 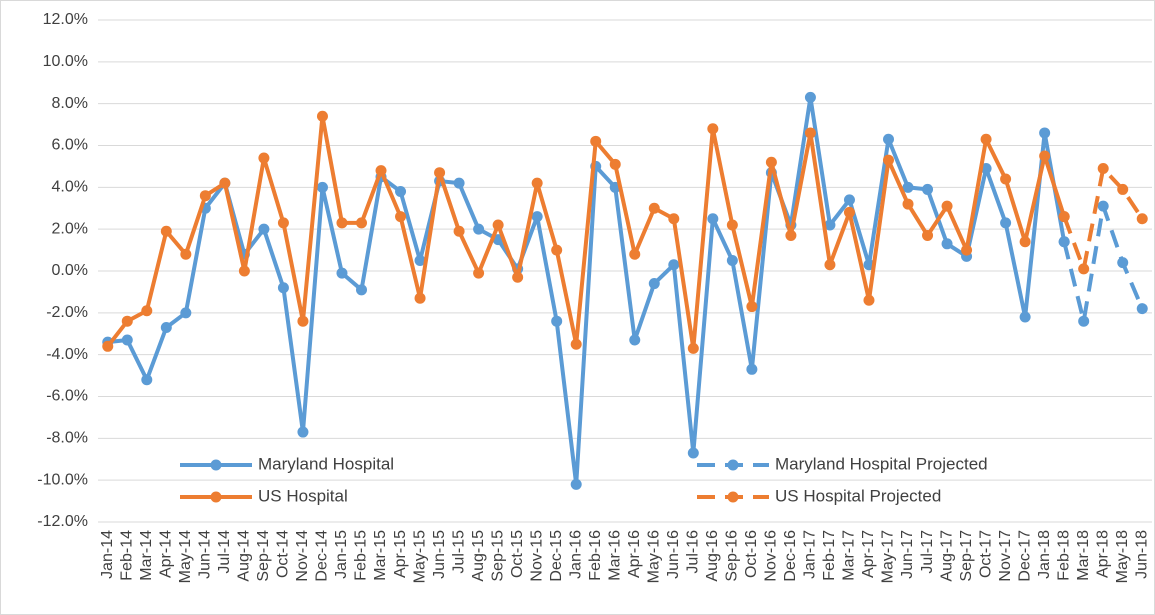 I want to click on x-tick-label: Mar-15, so click(x=380, y=555).